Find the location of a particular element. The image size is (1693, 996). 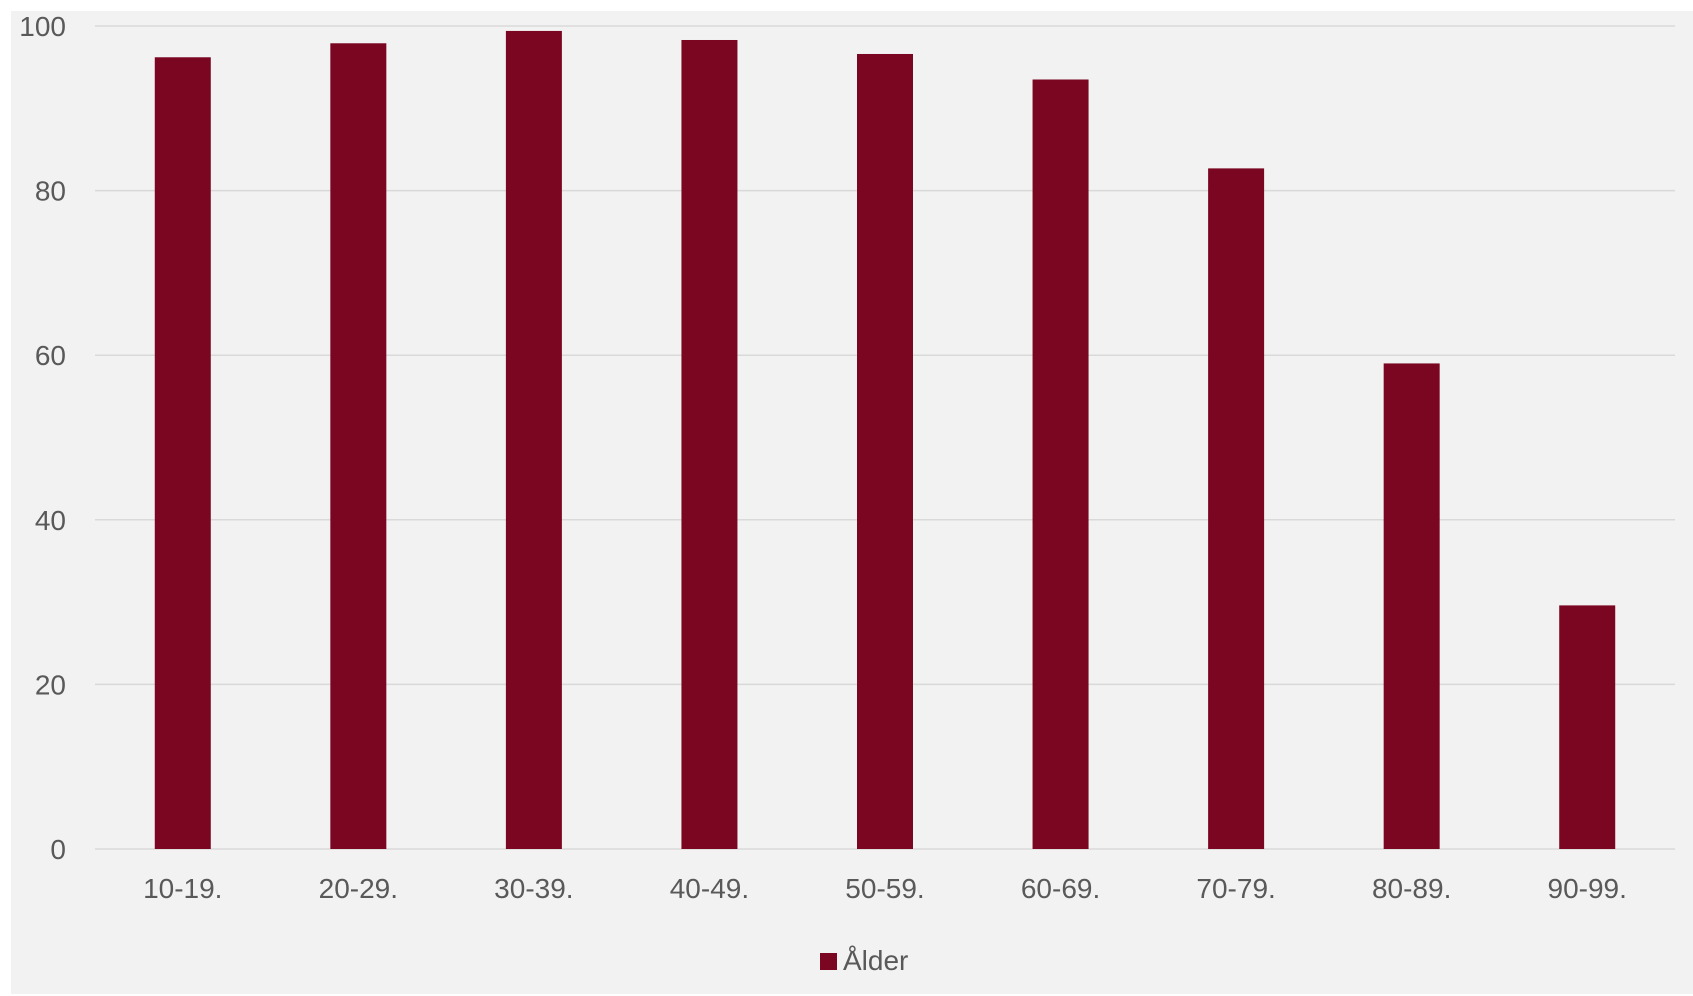

x-tick-label: 50-59. is located at coordinates (884, 888).